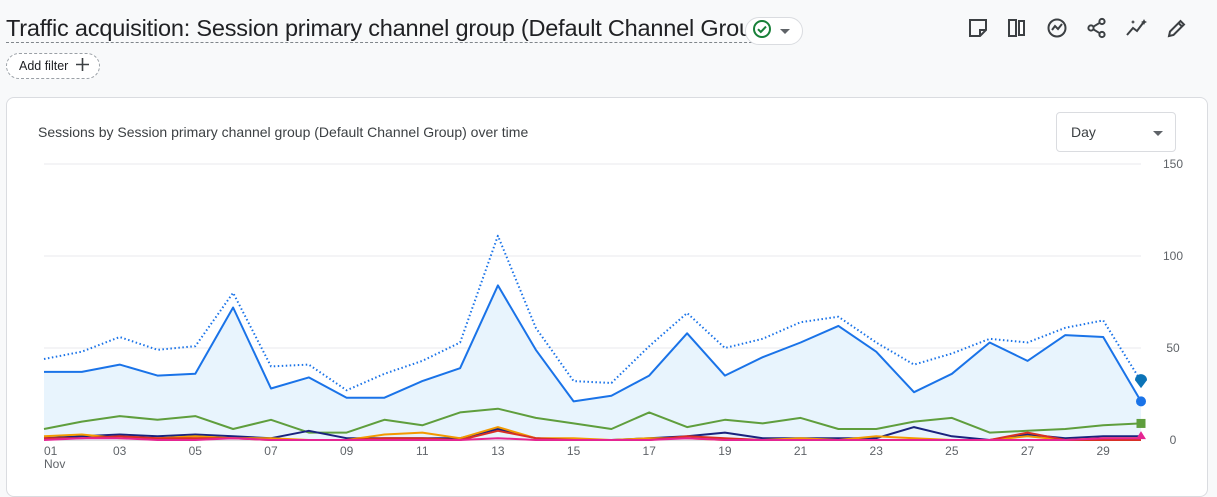  I want to click on check-circle-icon, so click(762, 31).